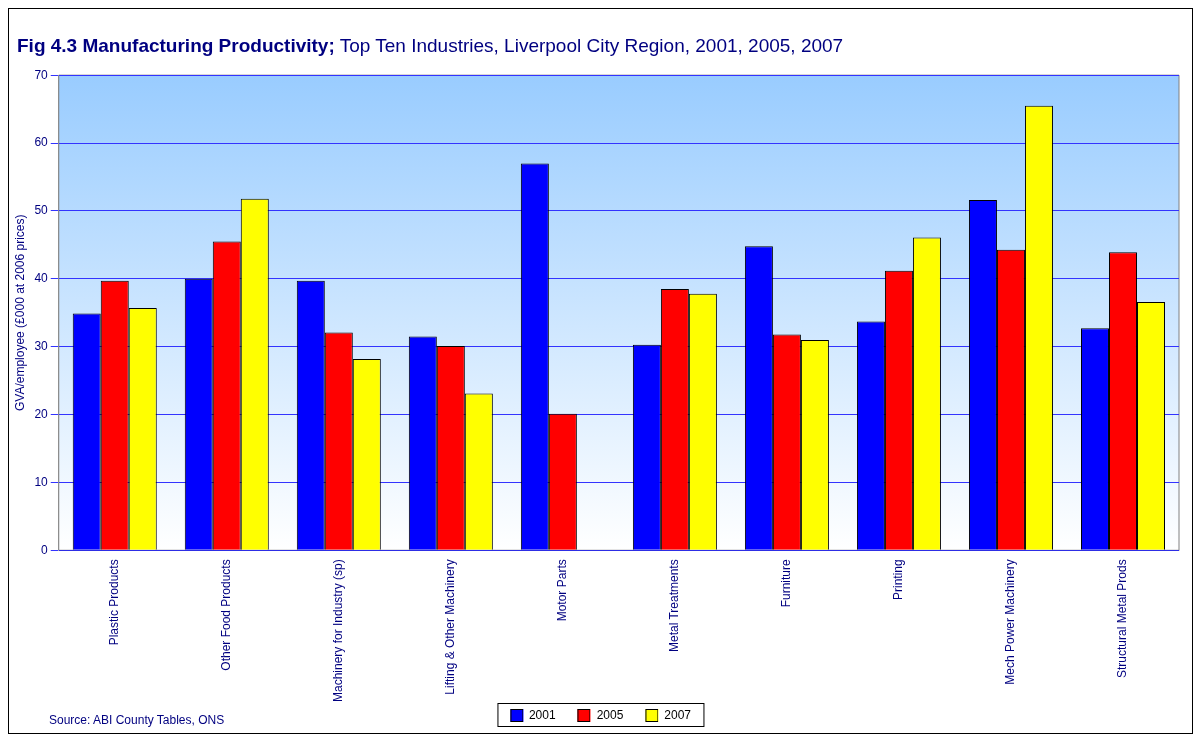 The image size is (1203, 744). Describe the element at coordinates (898, 579) in the screenshot. I see `x-tick-label: Printing` at that location.